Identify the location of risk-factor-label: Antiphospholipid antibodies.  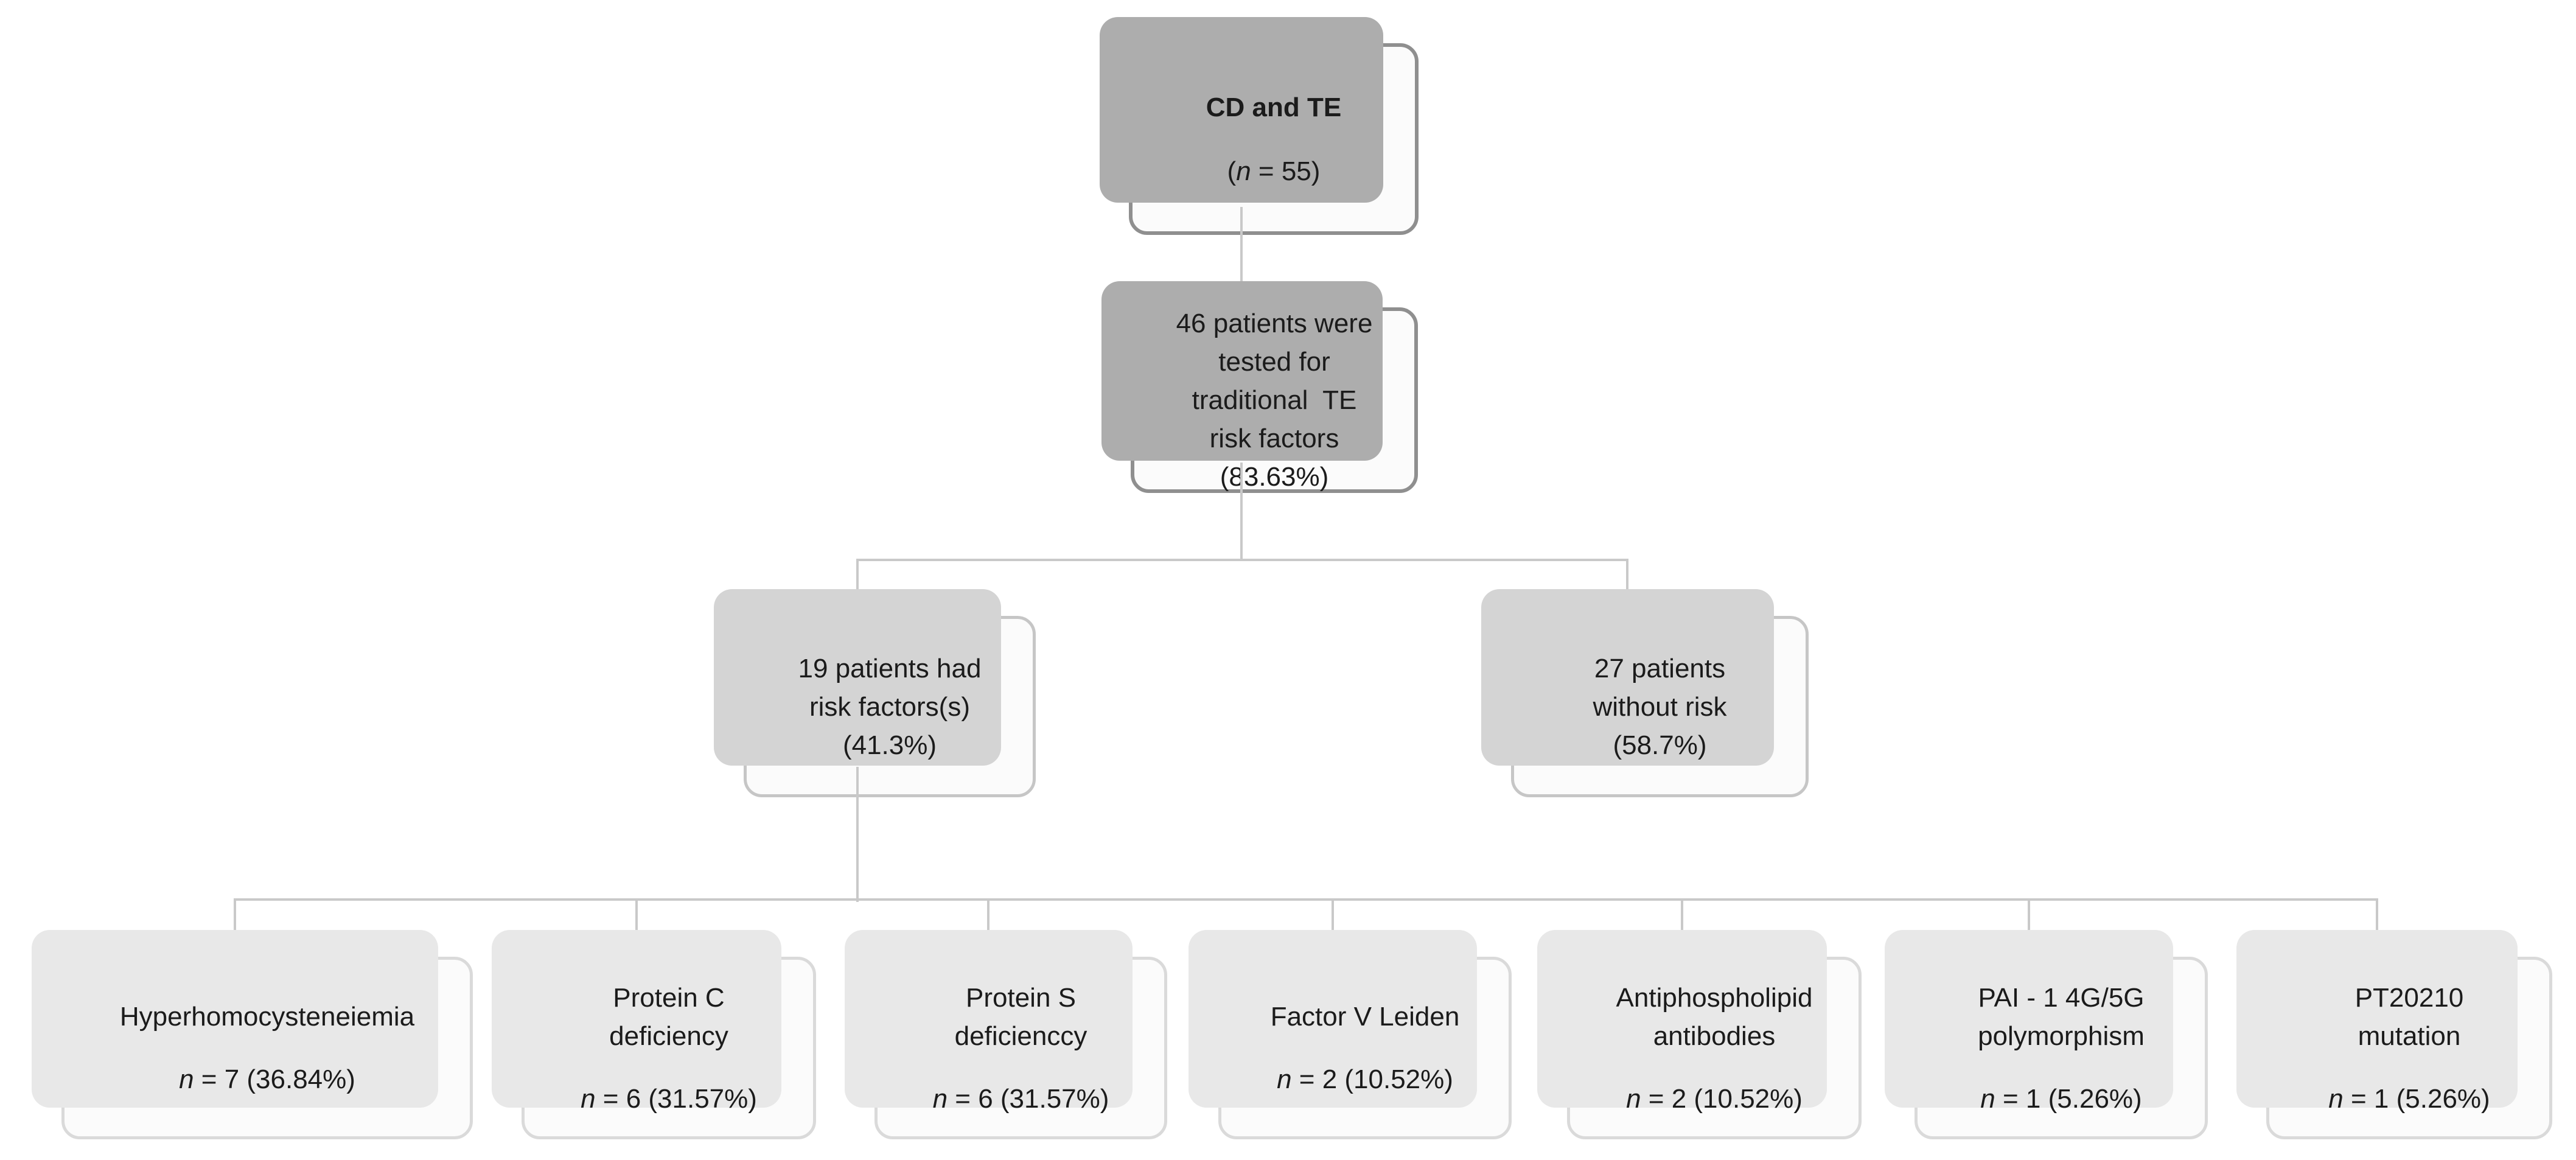
(1714, 1016).